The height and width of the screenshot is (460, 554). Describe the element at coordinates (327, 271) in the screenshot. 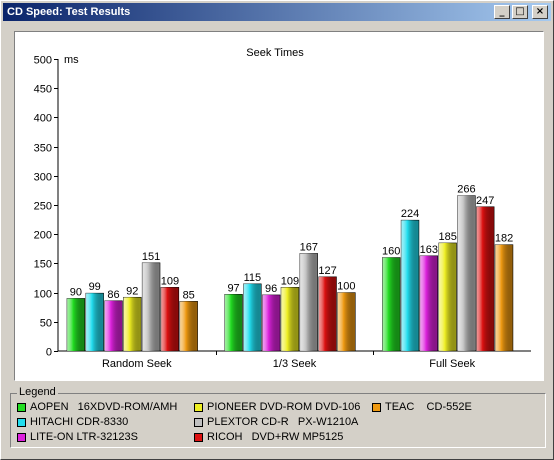

I see `data-label: 127` at that location.